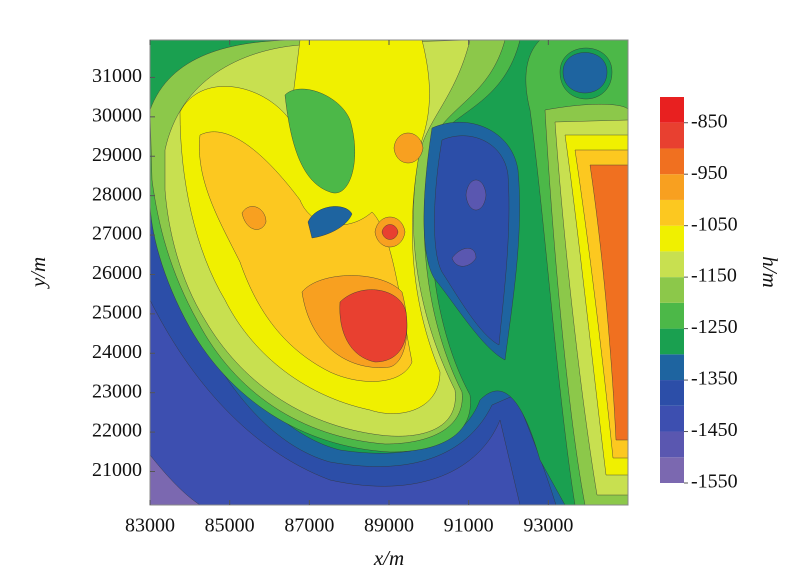 This screenshot has height=579, width=798. I want to click on x-tick-label: 87000, so click(309, 526).